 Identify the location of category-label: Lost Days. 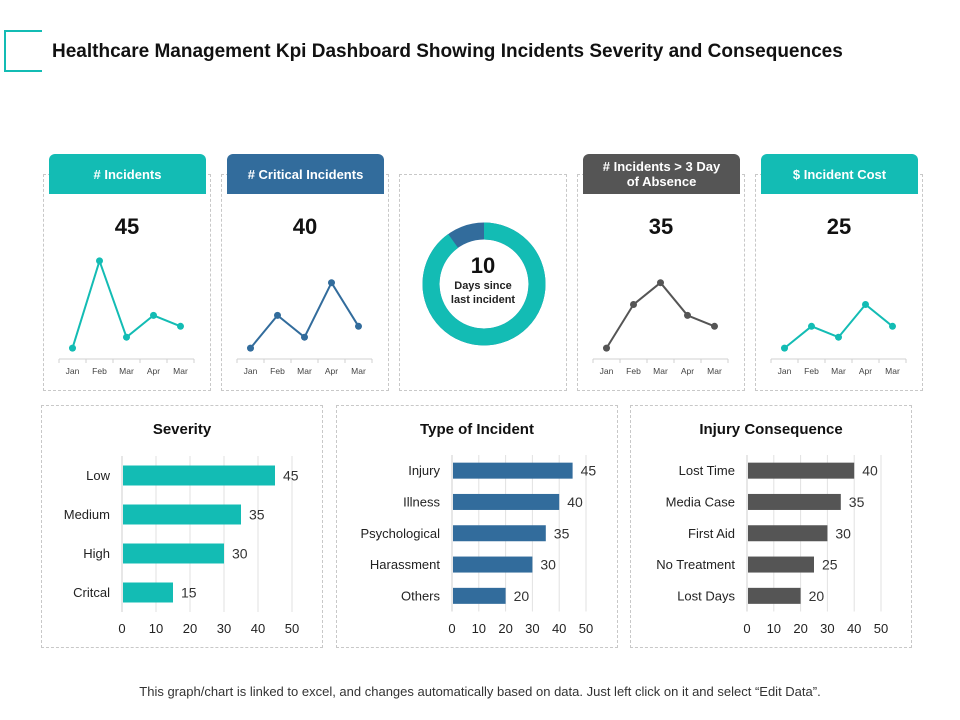
(706, 595).